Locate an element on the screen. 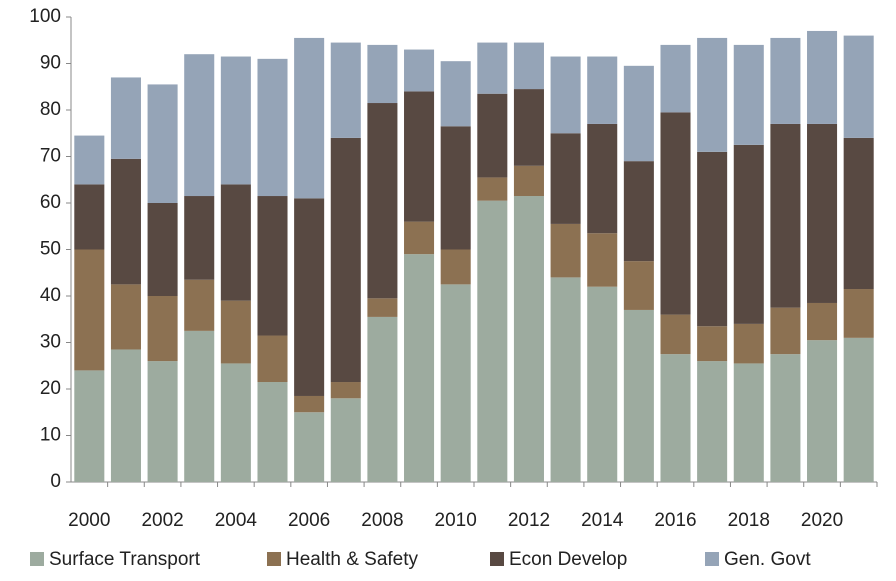 The image size is (896, 581). legend-swatch is located at coordinates (712, 559).